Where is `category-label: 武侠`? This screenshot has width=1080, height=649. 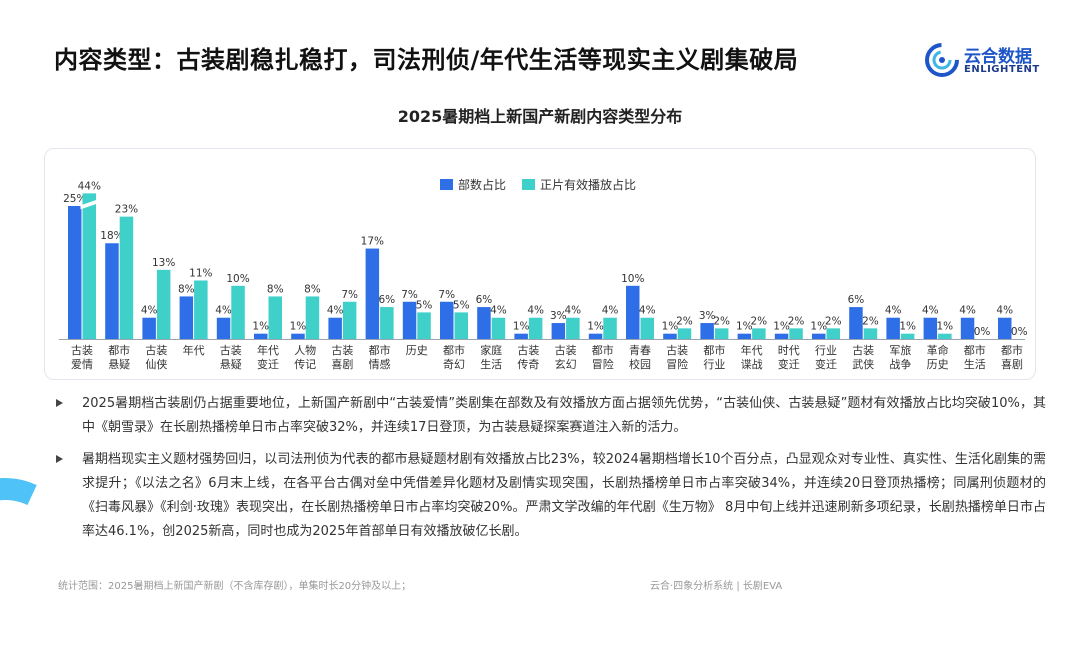
category-label: 武侠 is located at coordinates (863, 364).